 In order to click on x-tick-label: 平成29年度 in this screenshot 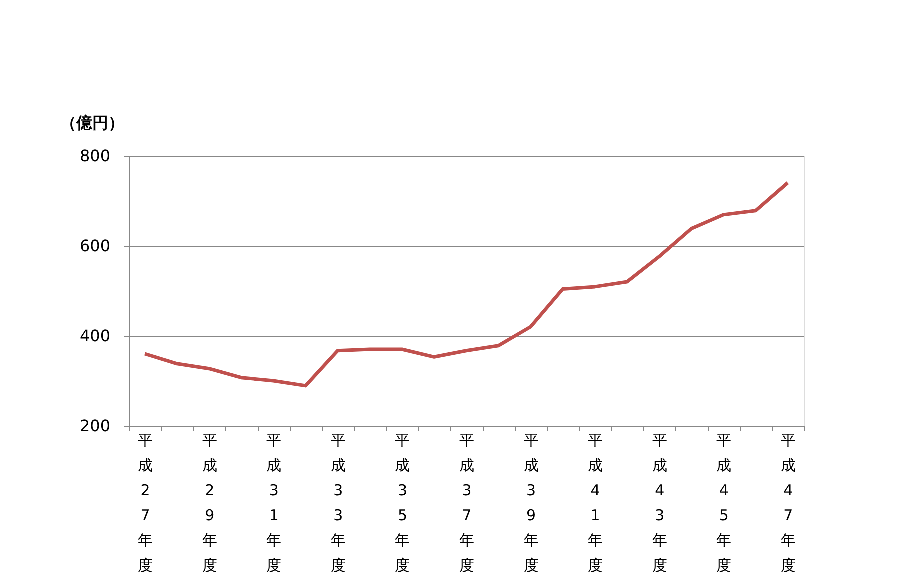, I will do `click(210, 503)`.